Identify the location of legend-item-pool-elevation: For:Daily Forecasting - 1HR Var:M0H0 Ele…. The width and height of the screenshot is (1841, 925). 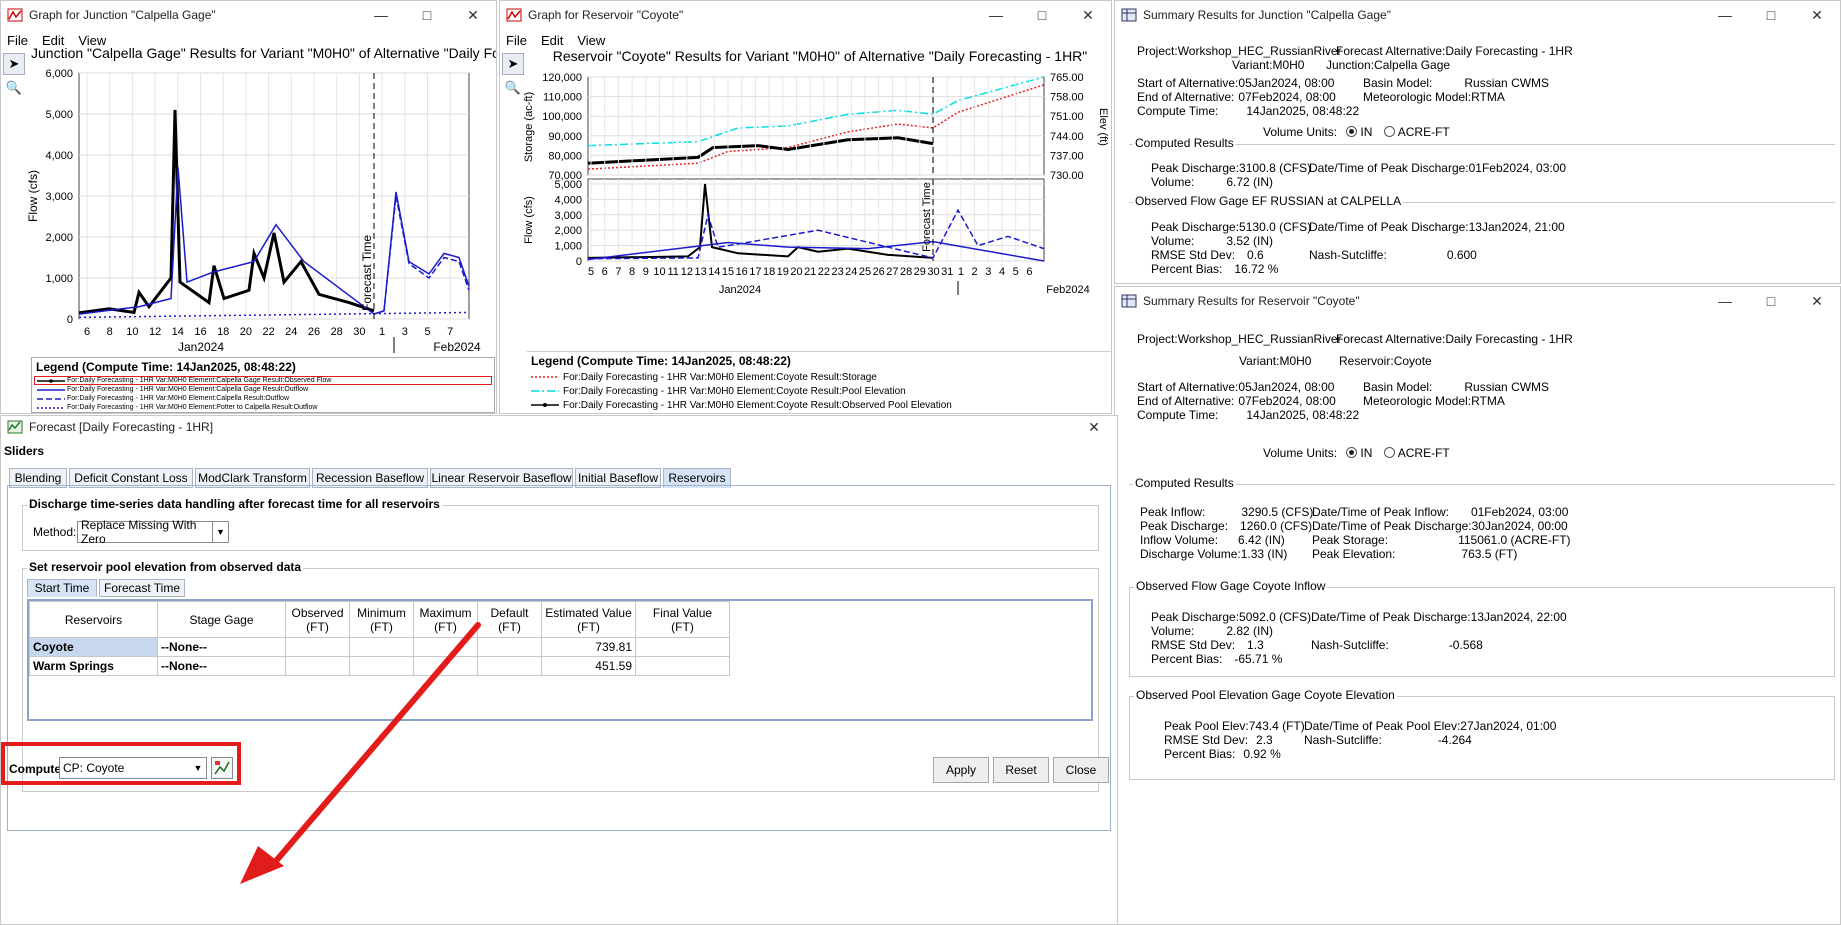
(718, 391).